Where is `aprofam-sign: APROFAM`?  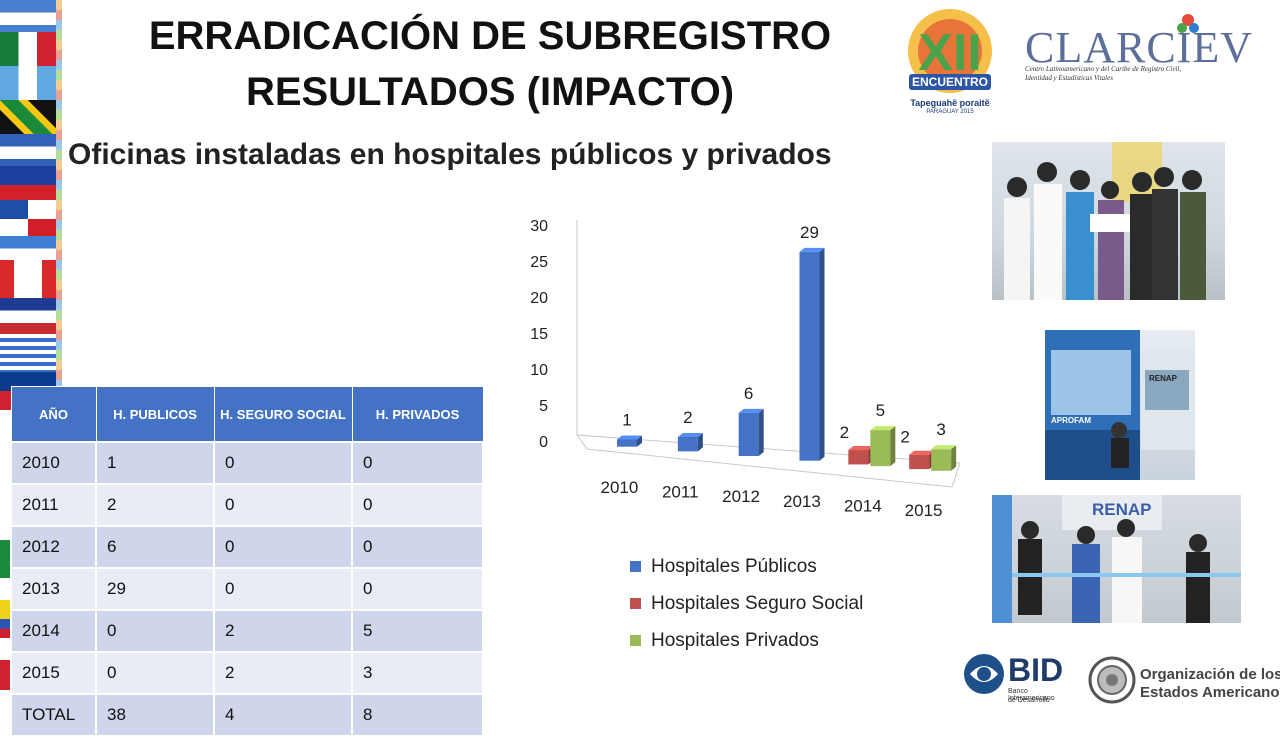
aprofam-sign: APROFAM is located at coordinates (1071, 420).